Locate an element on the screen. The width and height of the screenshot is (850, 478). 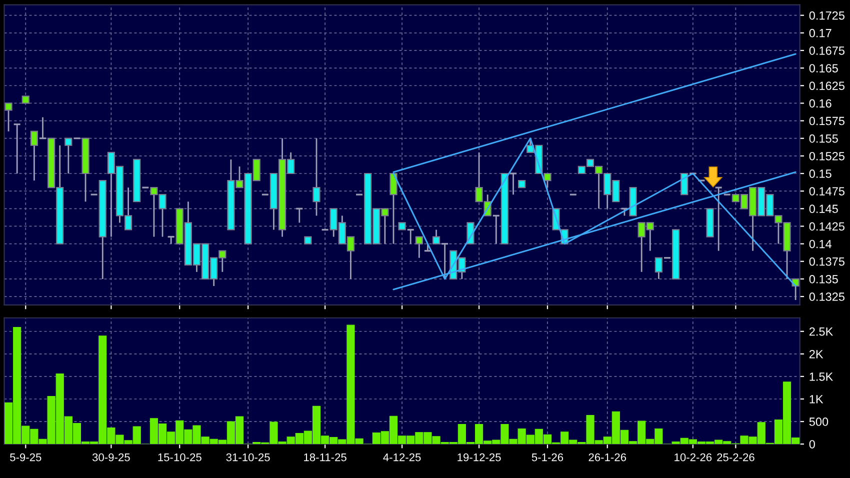
x-tick-label: 19-12-25 is located at coordinates (479, 457).